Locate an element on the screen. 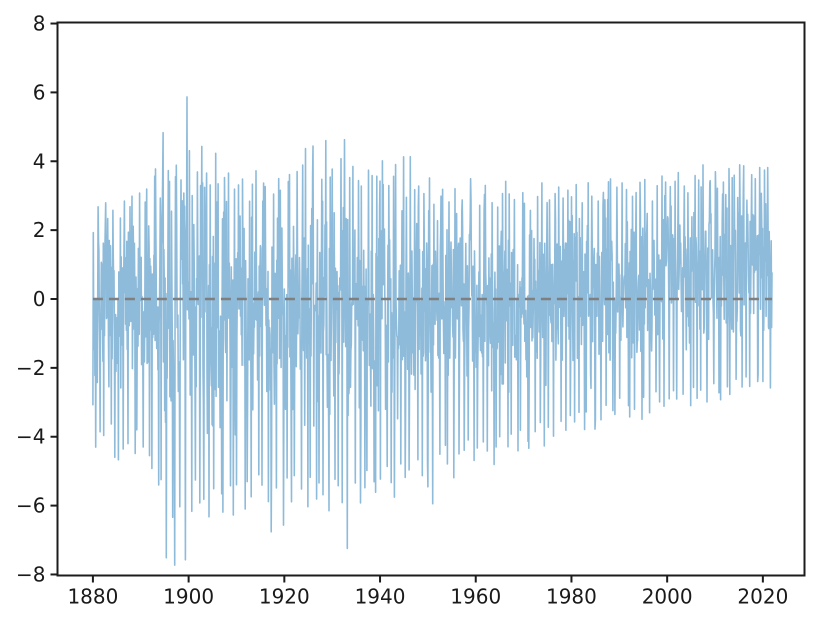 This screenshot has height=626, width=819. y-tick-label: −6 is located at coordinates (30, 506).